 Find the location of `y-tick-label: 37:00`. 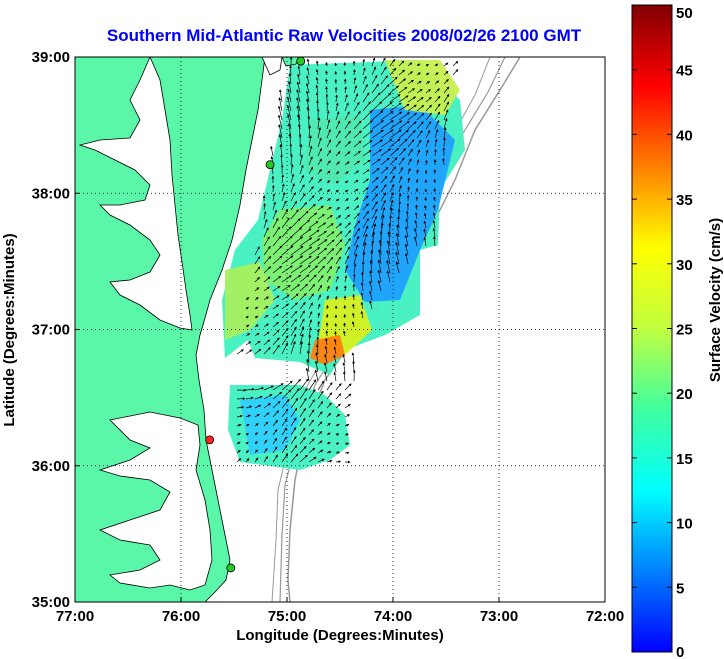

y-tick-label: 37:00 is located at coordinates (51, 330).